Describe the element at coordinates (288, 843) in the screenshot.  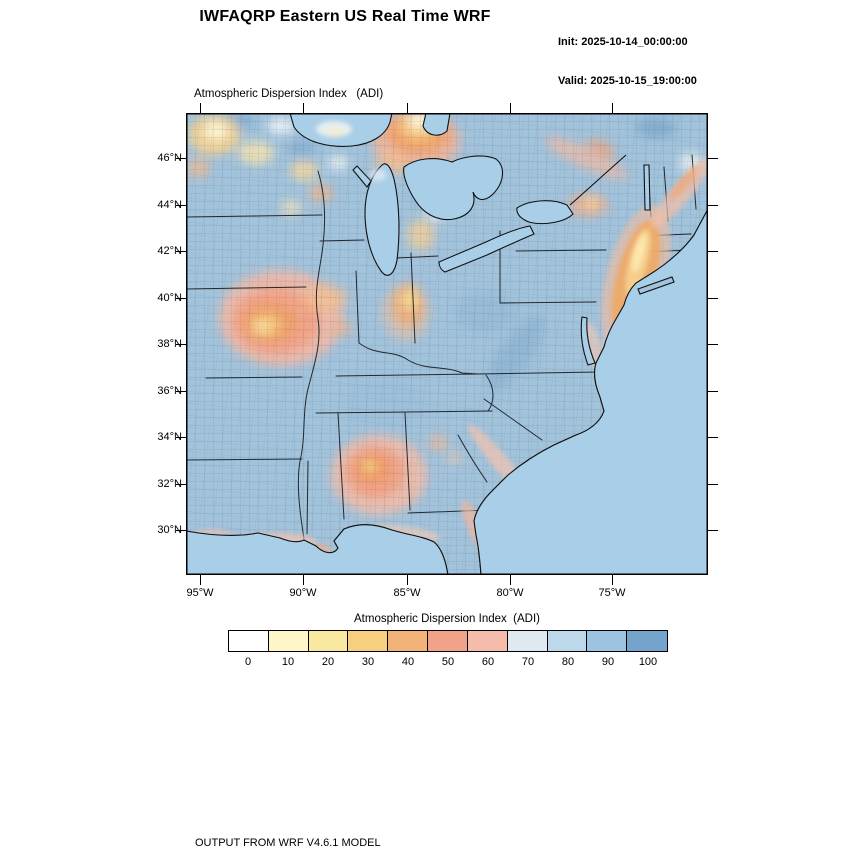
I see `model-info-line1: OUTPUT FROM WRF V4.6.1 MODEL` at that location.